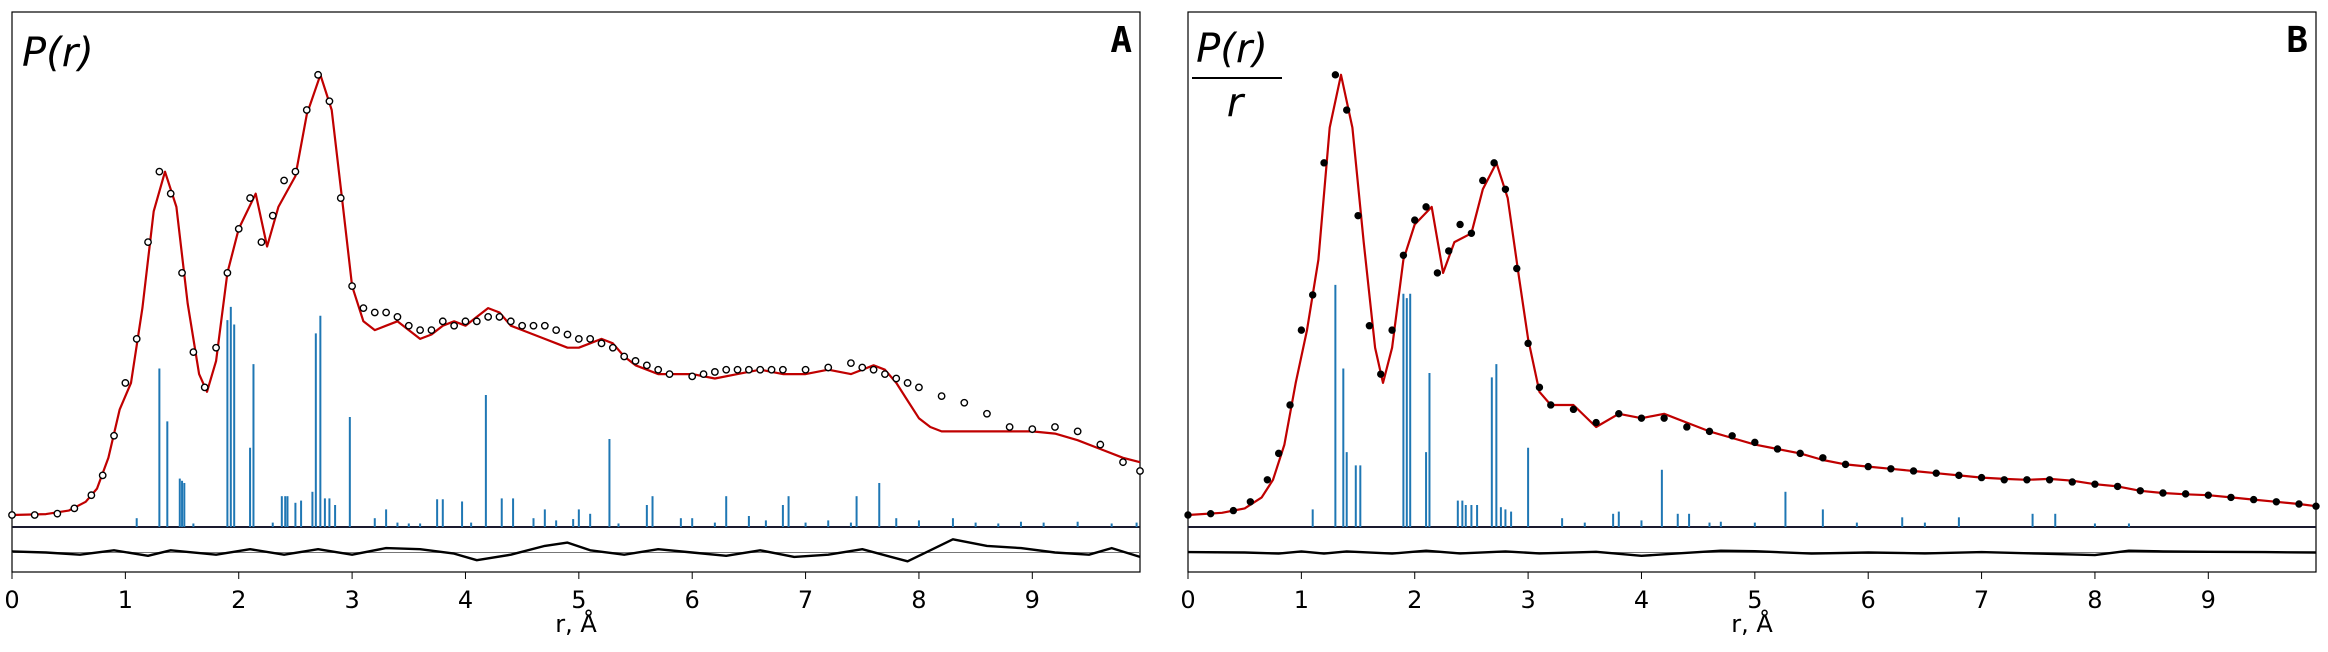  I want to click on panel-label: B, so click(2297, 40).